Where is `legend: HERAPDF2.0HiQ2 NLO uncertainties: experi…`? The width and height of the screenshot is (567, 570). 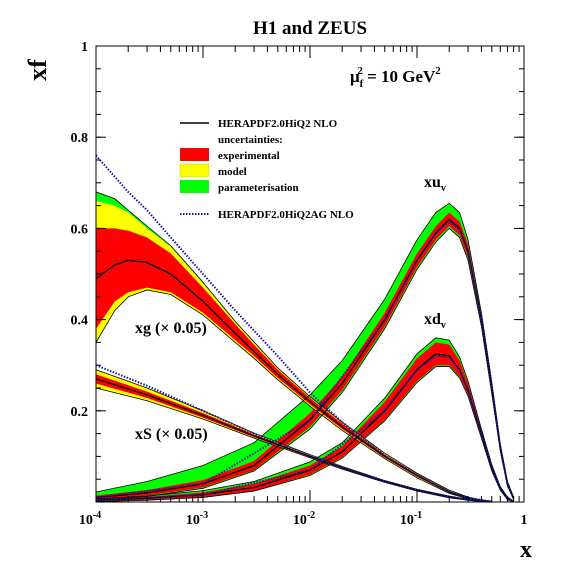 legend: HERAPDF2.0HiQ2 NLO uncertainties: experi… is located at coordinates (266, 169).